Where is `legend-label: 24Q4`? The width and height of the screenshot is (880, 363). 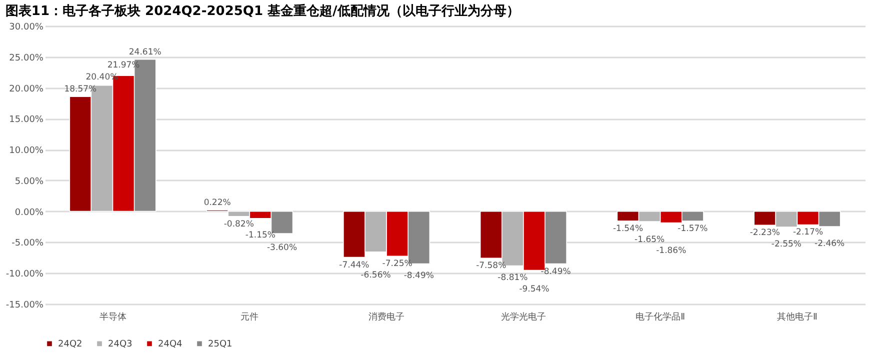 legend-label: 24Q4 is located at coordinates (170, 345).